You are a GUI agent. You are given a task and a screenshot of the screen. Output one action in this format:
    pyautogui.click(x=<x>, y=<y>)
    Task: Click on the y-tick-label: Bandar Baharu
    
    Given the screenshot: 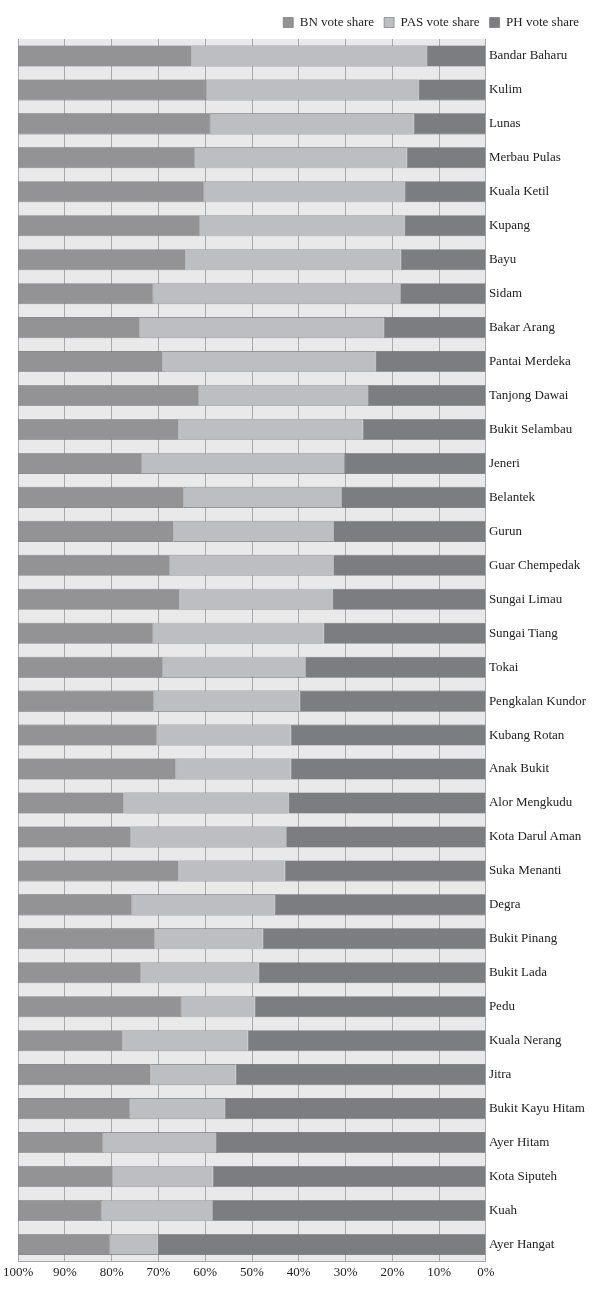 What is the action you would take?
    pyautogui.click(x=528, y=55)
    